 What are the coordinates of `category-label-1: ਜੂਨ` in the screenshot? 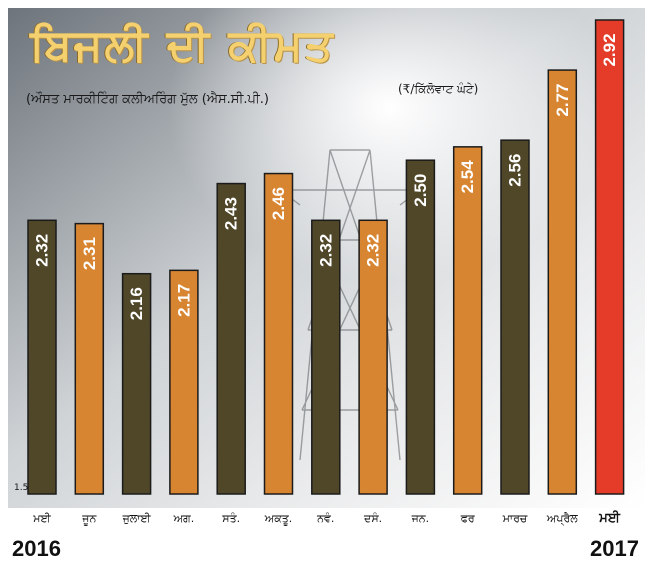 It's located at (89, 518).